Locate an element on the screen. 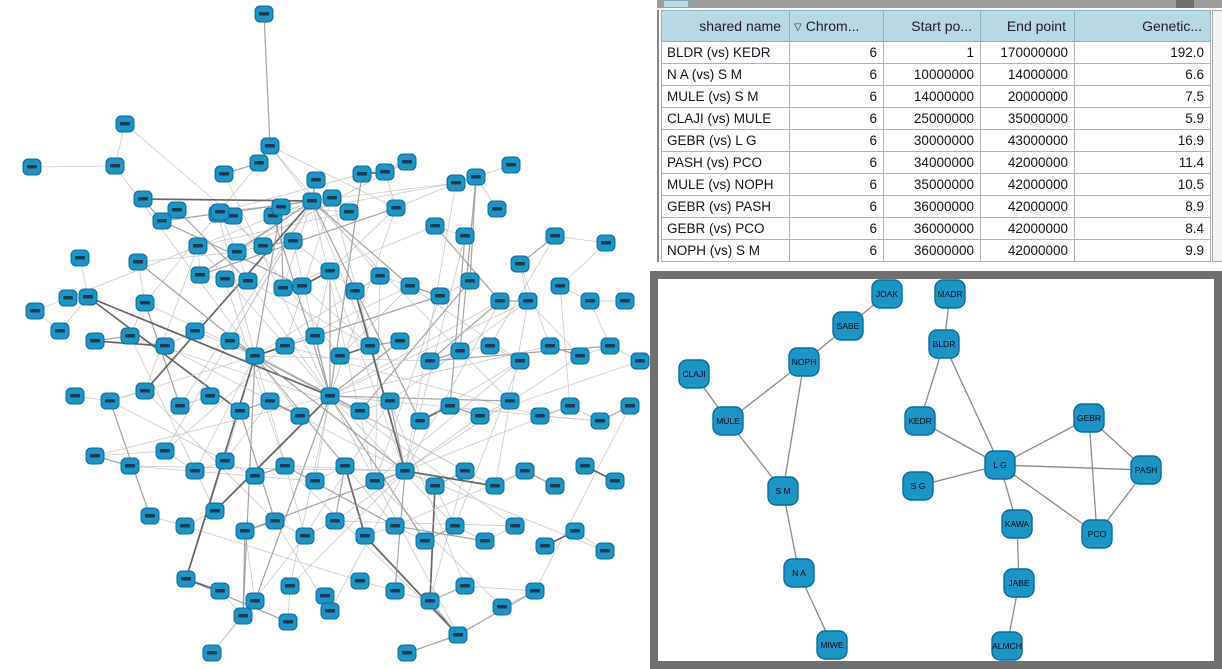 Image resolution: width=1222 pixels, height=669 pixels. network-node-noph: NOPH is located at coordinates (804, 362).